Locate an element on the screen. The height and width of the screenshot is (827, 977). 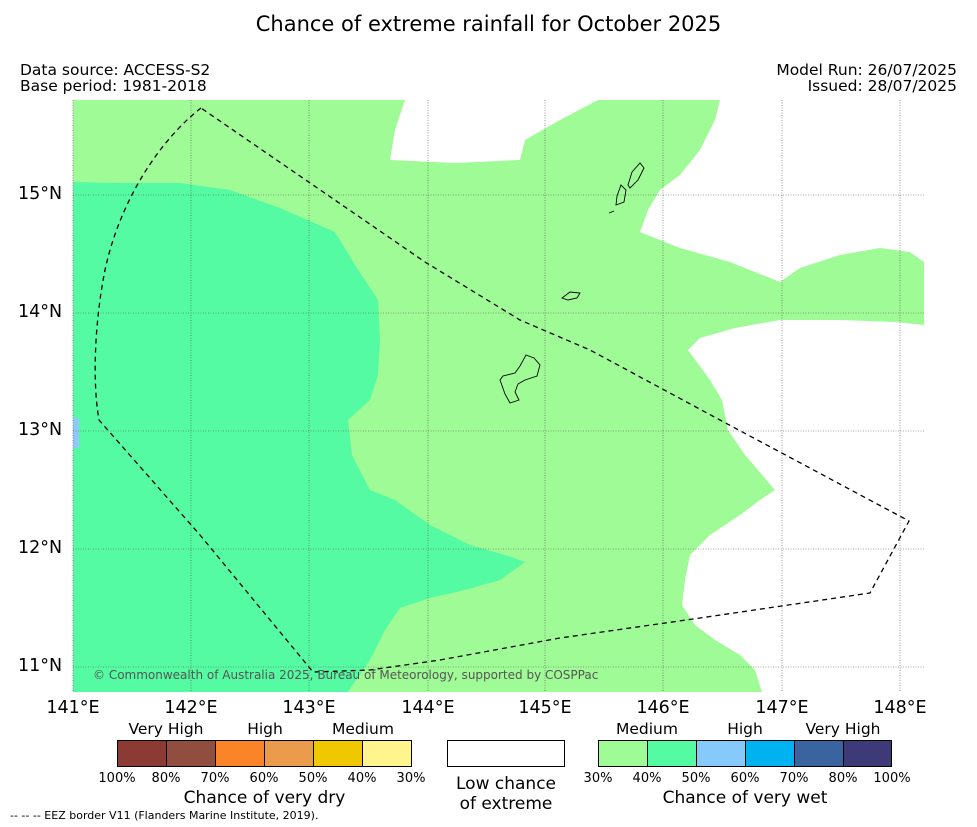
guam-island is located at coordinates (520, 379).